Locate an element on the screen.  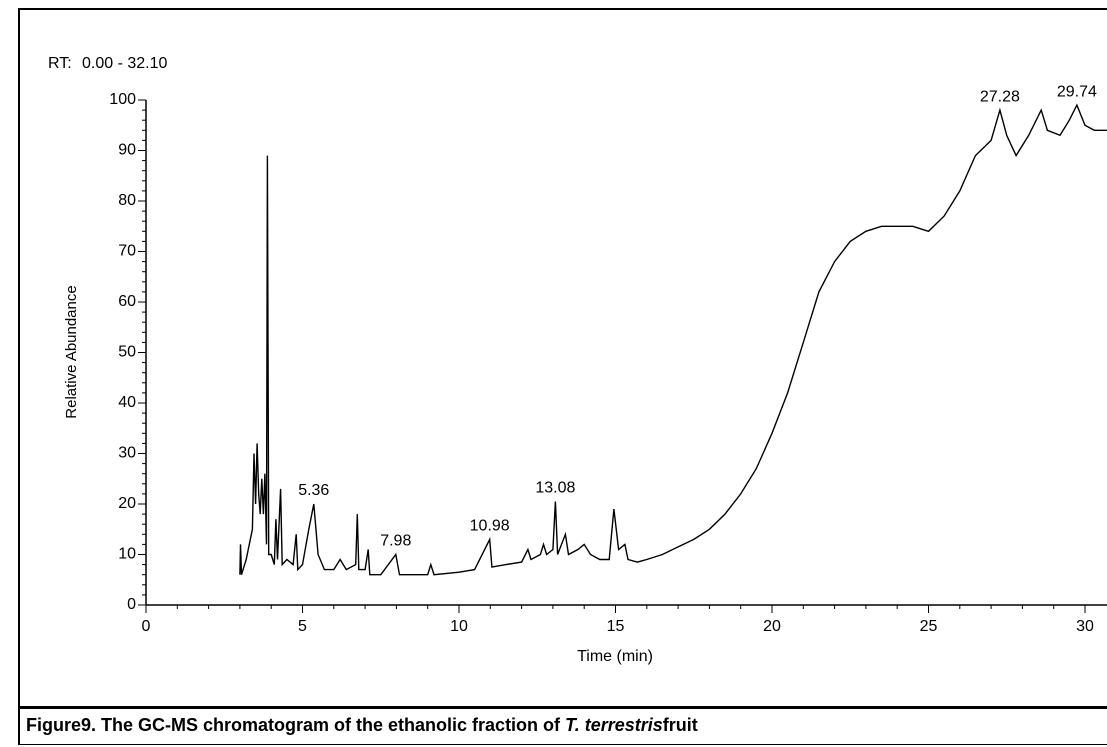
peak-label: 27.28 is located at coordinates (1000, 96).